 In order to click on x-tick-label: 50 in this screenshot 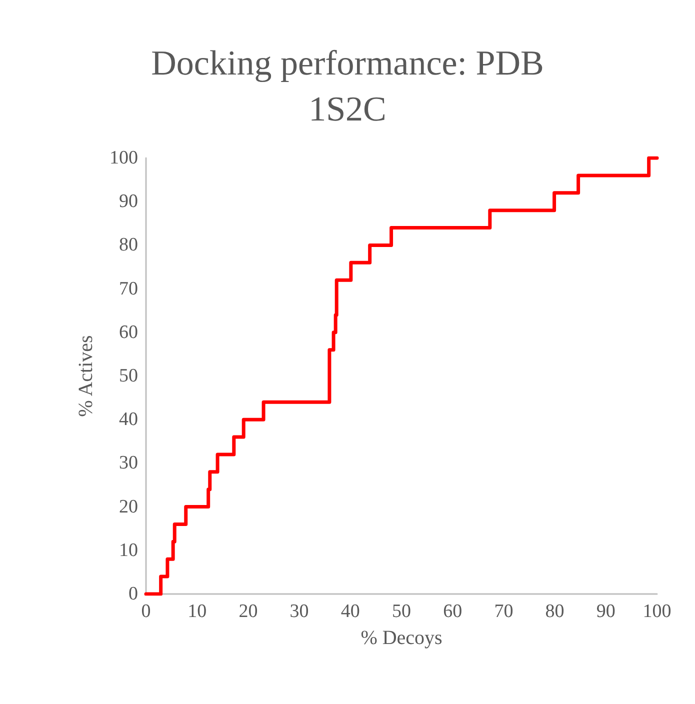, I will do `click(401, 611)`.